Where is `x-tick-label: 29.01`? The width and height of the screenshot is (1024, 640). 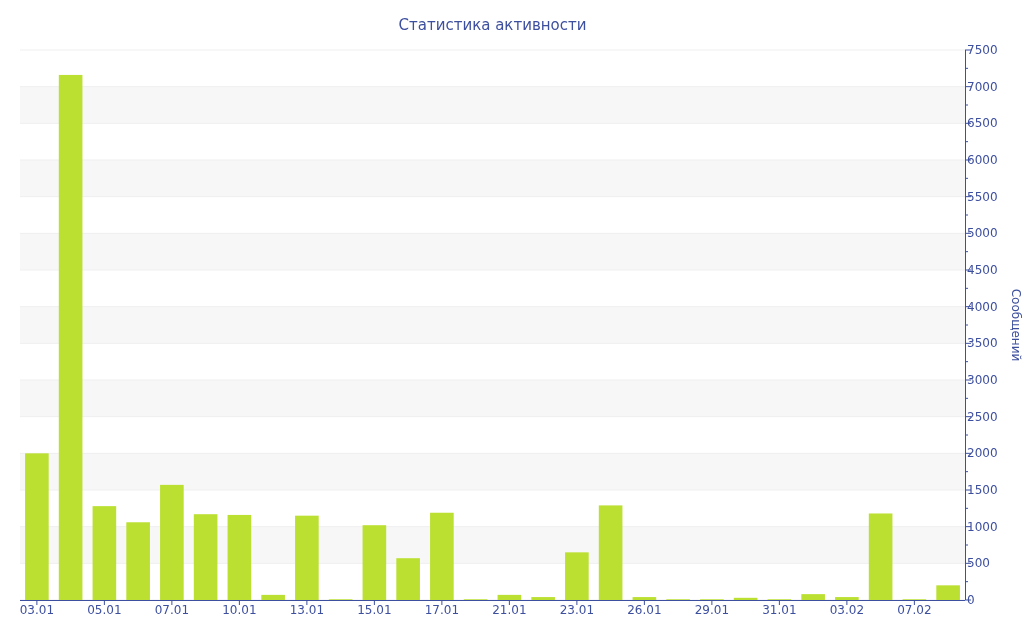 x-tick-label: 29.01 is located at coordinates (712, 610).